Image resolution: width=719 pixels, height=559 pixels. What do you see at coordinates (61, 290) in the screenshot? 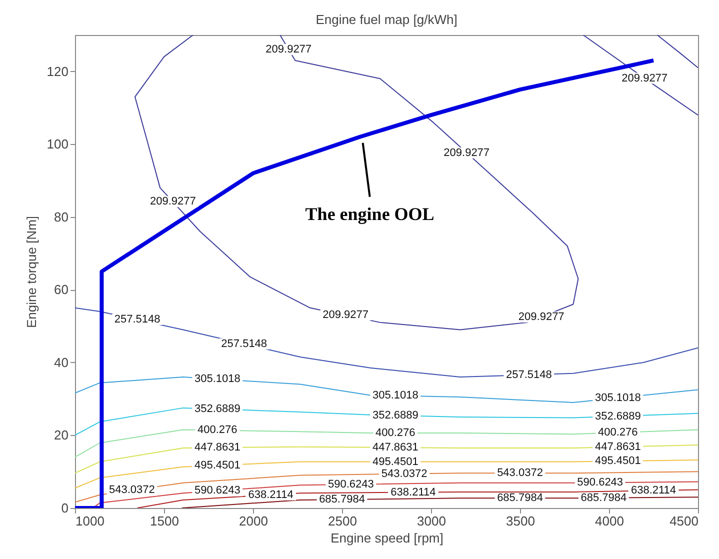
I see `y-tick-label: 60` at bounding box center [61, 290].